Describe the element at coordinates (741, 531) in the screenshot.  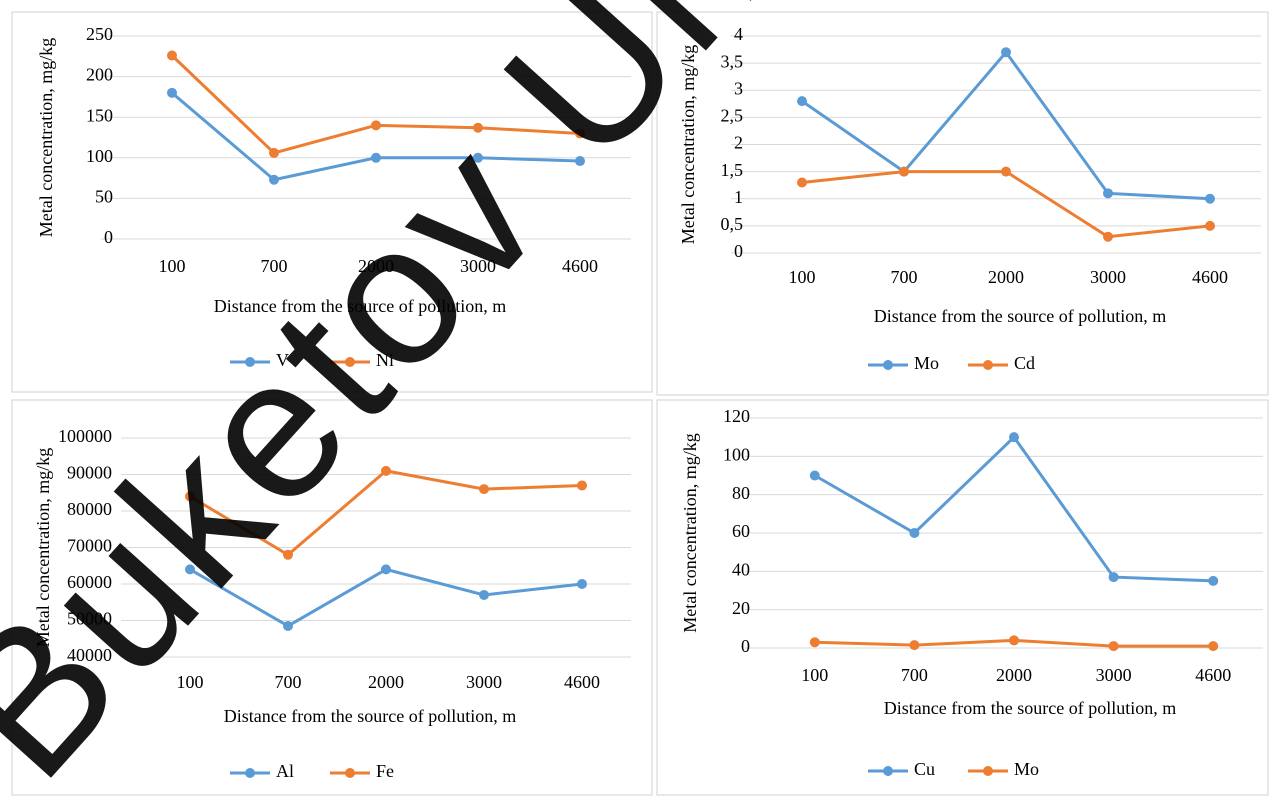
I see `y-tick-label: 60` at that location.